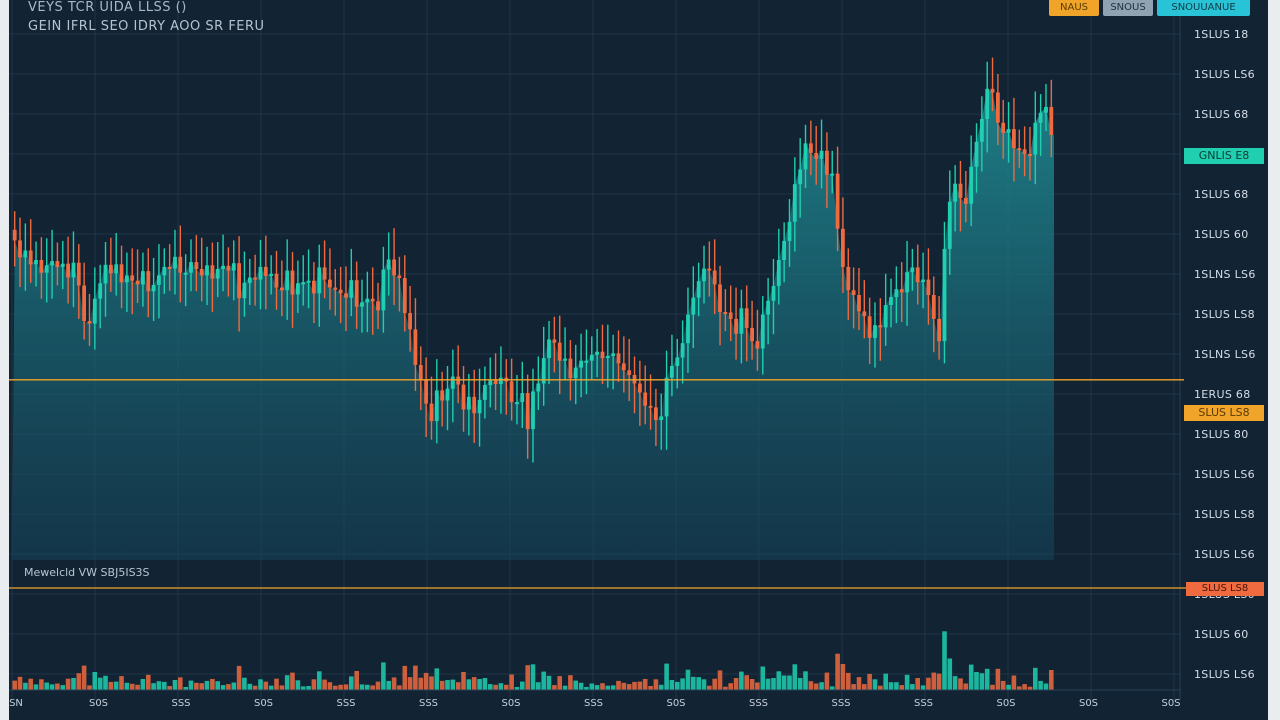 The image size is (1280, 720). What do you see at coordinates (1203, 8) in the screenshot?
I see `toolbar-button-3: SNOUUANUE` at bounding box center [1203, 8].